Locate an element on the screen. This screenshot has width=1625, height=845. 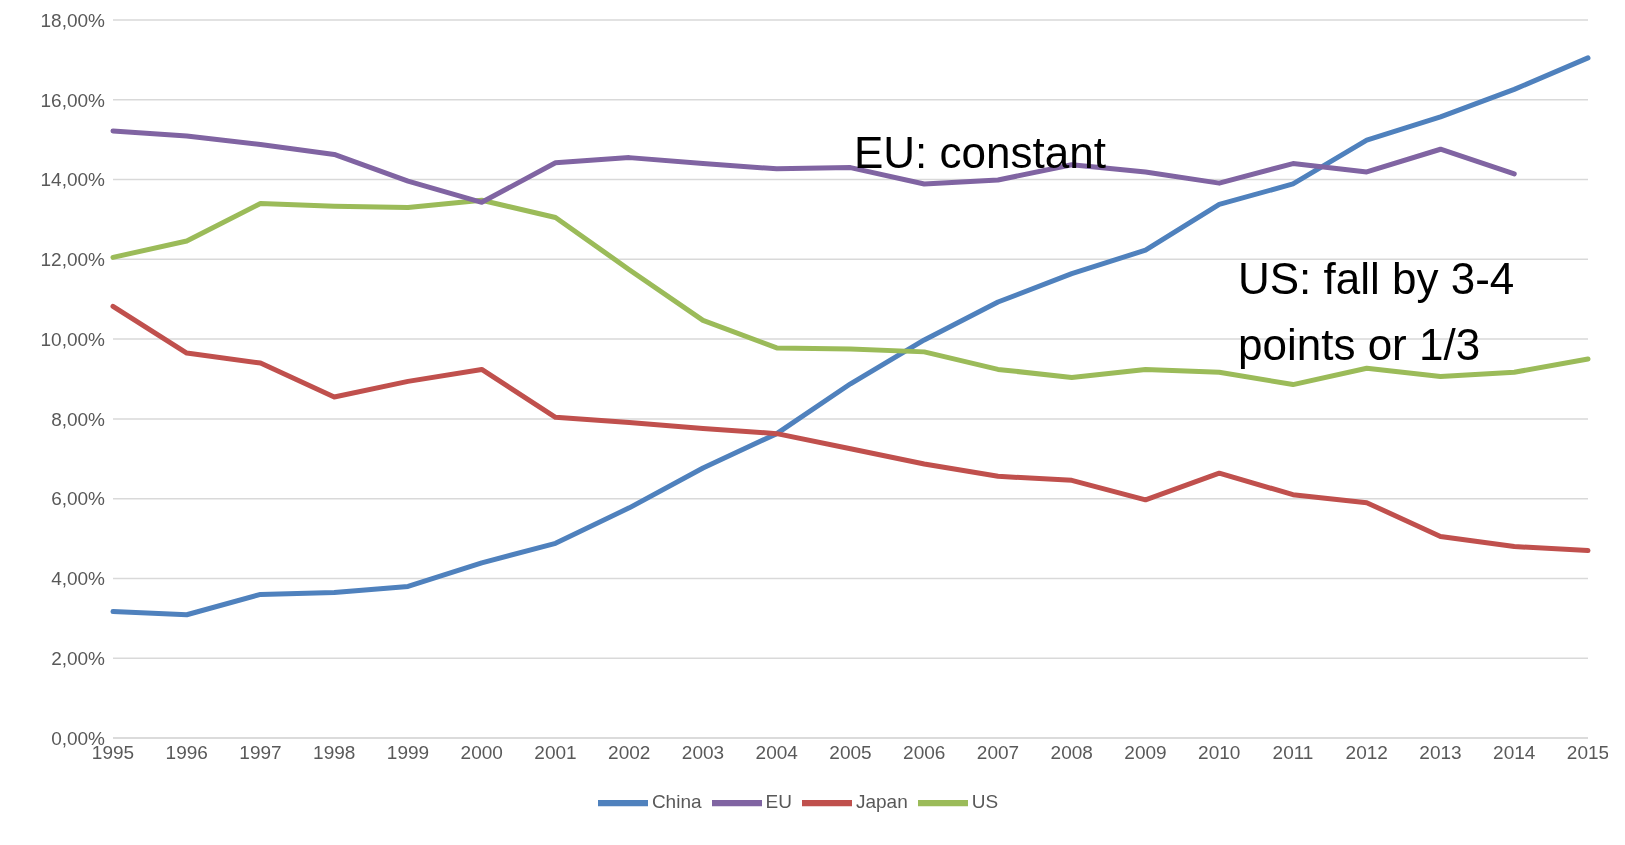
y-tick-label: 6,00% is located at coordinates (78, 499).